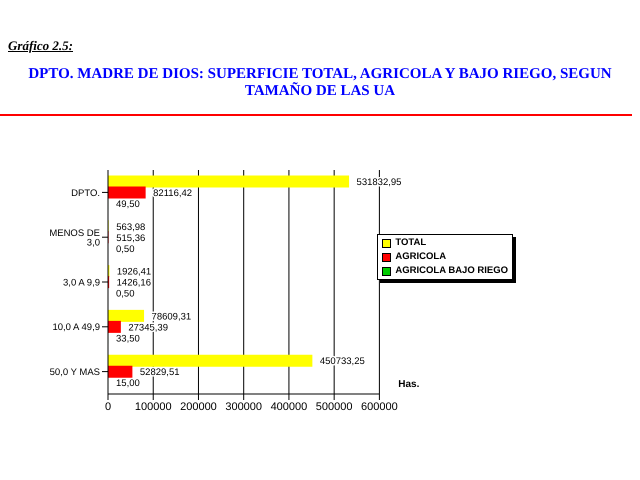 The width and height of the screenshot is (640, 480). What do you see at coordinates (134, 272) in the screenshot?
I see `data-label: 1926,41` at bounding box center [134, 272].